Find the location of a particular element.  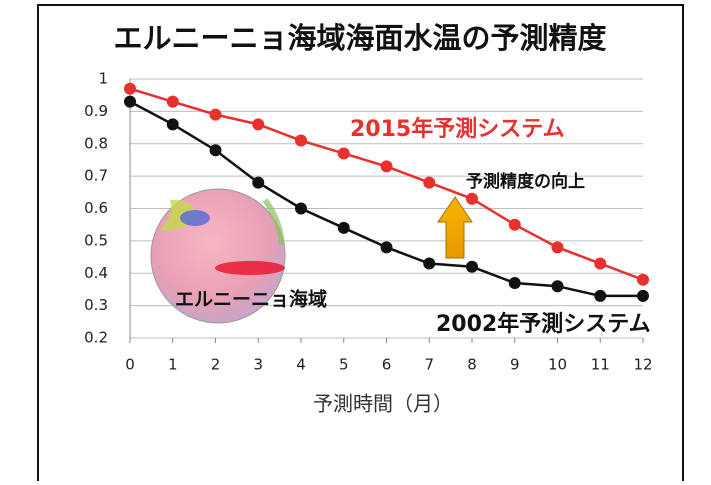

x-axis-label: 予測時間（月） is located at coordinates (383, 404).